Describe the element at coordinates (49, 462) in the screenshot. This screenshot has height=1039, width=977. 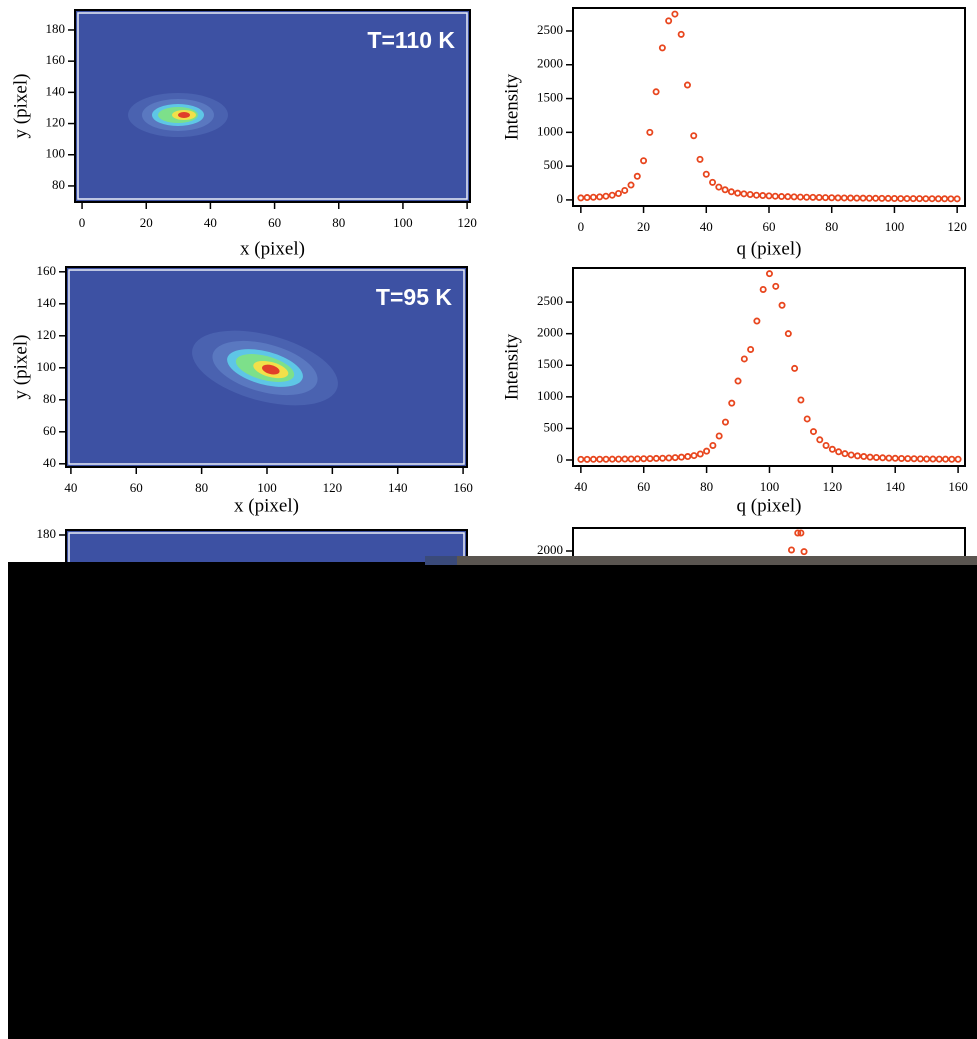
I see `y-tick-label: 40` at that location.